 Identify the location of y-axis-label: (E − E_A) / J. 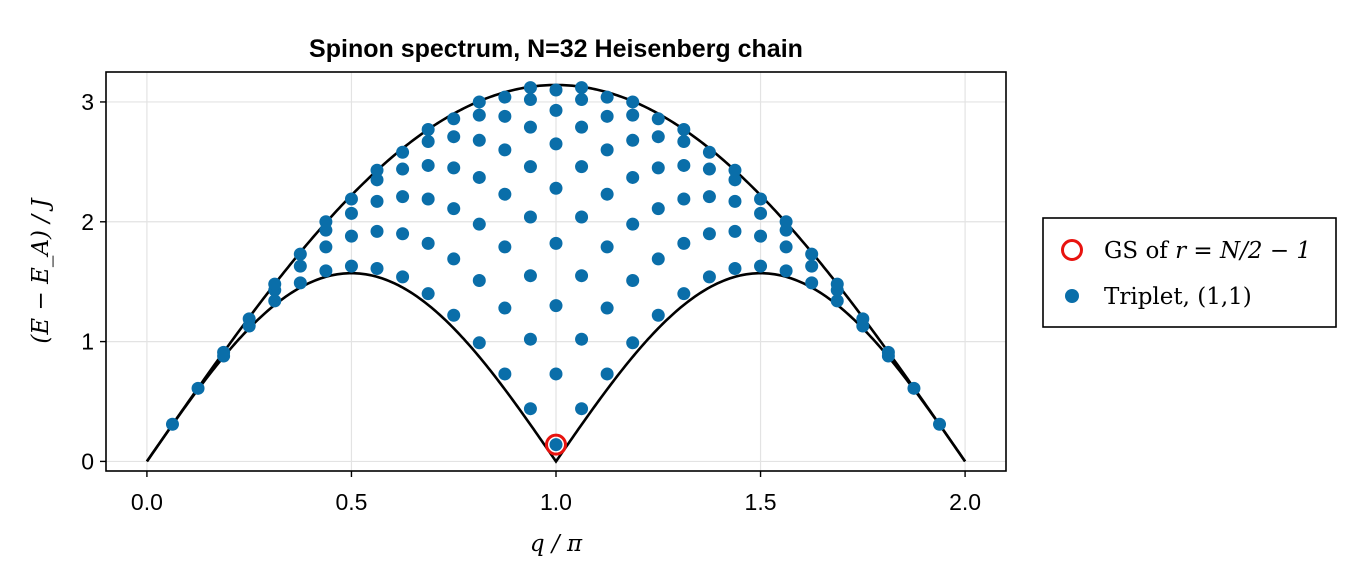
(41, 270).